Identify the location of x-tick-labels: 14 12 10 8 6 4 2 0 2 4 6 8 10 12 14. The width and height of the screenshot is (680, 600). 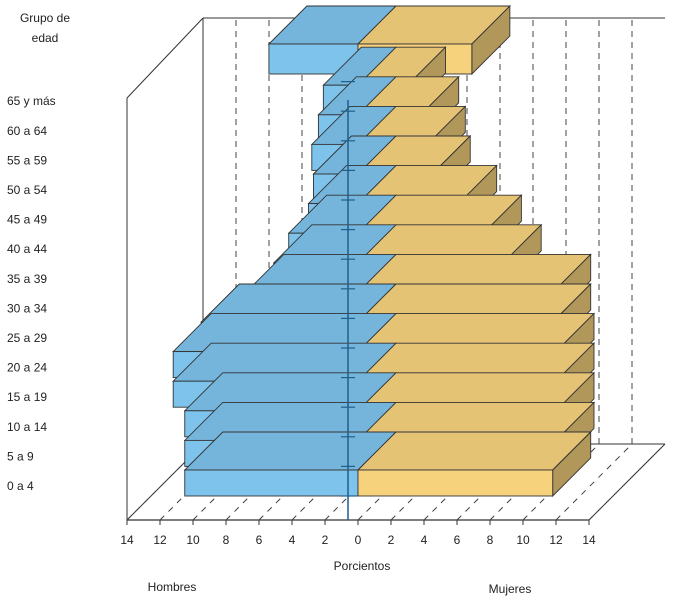
(358, 540).